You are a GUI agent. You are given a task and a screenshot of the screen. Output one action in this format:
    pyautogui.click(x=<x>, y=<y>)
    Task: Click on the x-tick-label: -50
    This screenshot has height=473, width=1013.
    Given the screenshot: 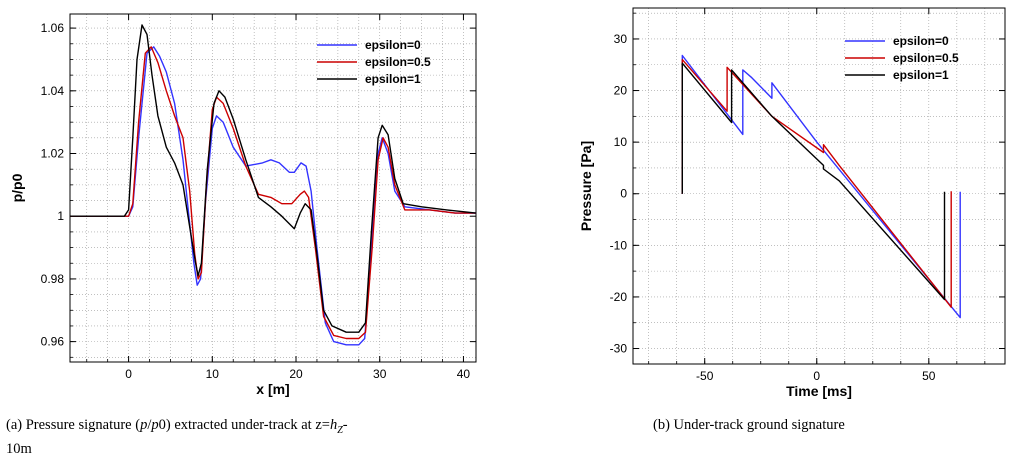 What is the action you would take?
    pyautogui.click(x=705, y=376)
    